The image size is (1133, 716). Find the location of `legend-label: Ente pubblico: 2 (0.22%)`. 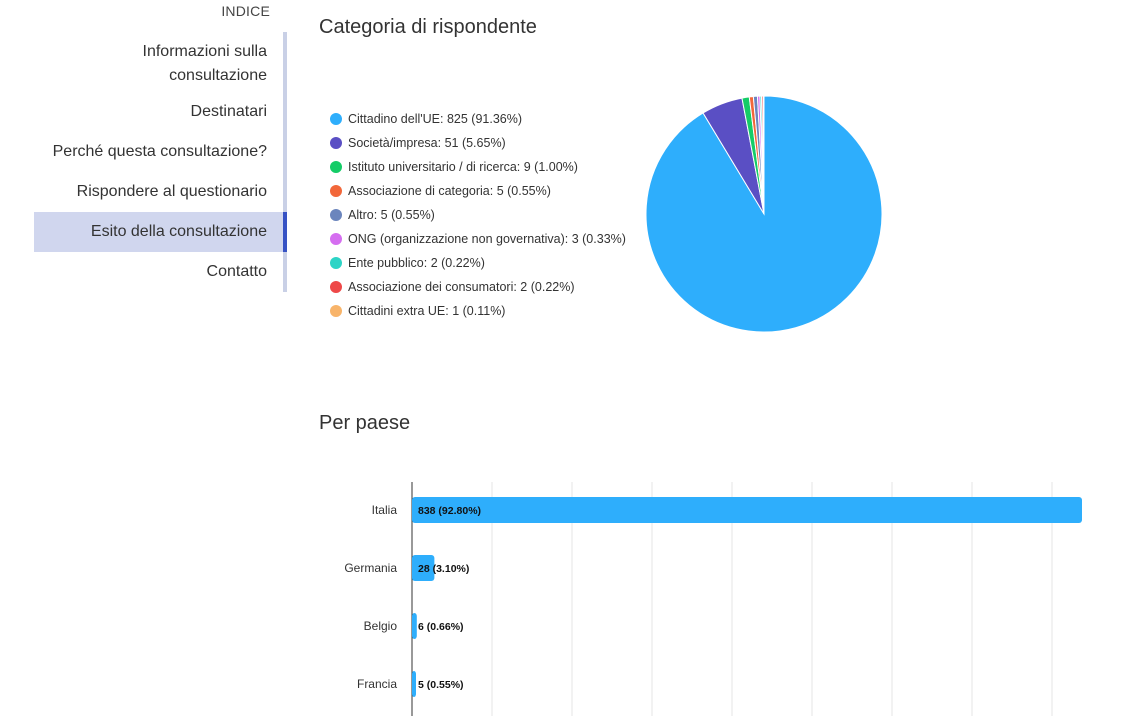

legend-label: Ente pubblico: 2 (0.22%) is located at coordinates (416, 263).